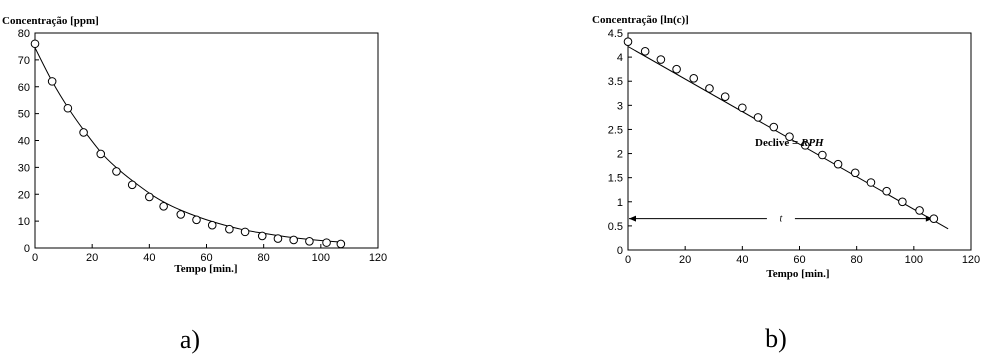  Describe the element at coordinates (24, 222) in the screenshot. I see `y-tick-label: 10` at that location.